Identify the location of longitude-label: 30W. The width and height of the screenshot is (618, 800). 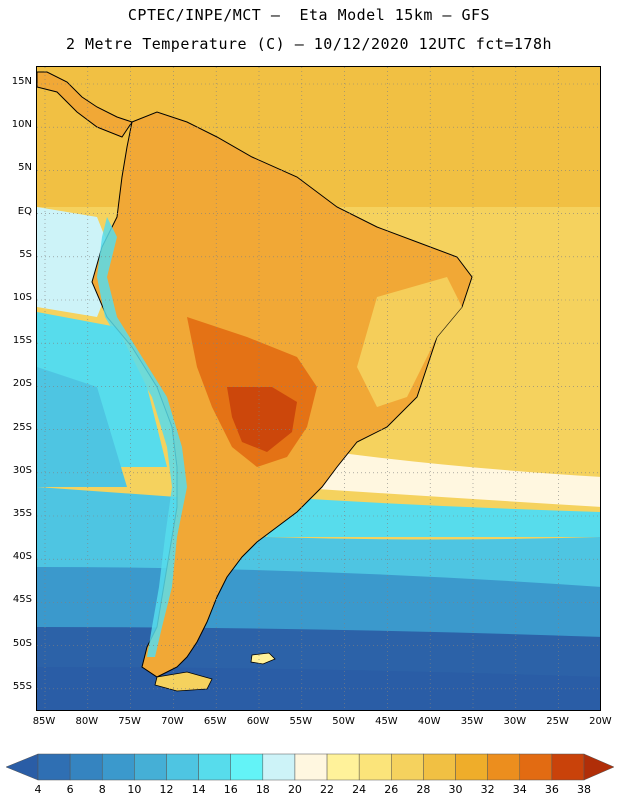
(515, 721).